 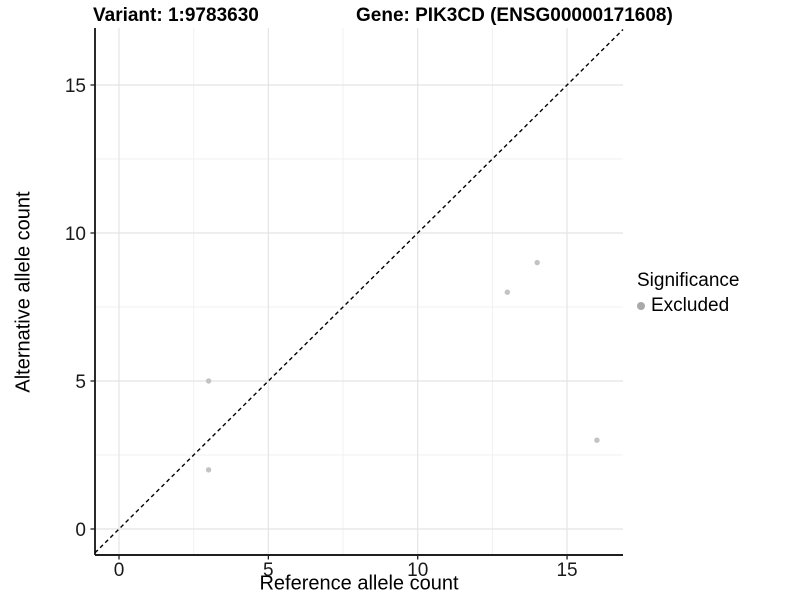 I want to click on plot-title-gene: Gene: PIK3CD (ENSG00000171608), so click(x=514, y=15).